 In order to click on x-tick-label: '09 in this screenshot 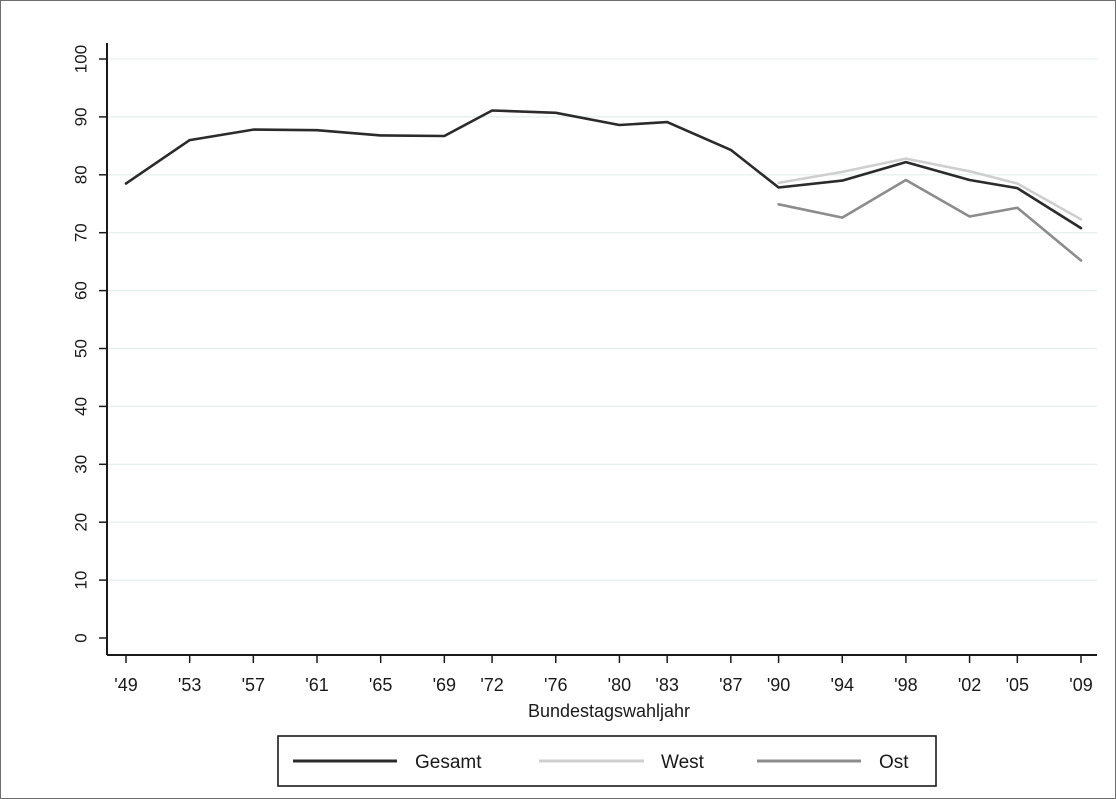, I will do `click(1080, 685)`.